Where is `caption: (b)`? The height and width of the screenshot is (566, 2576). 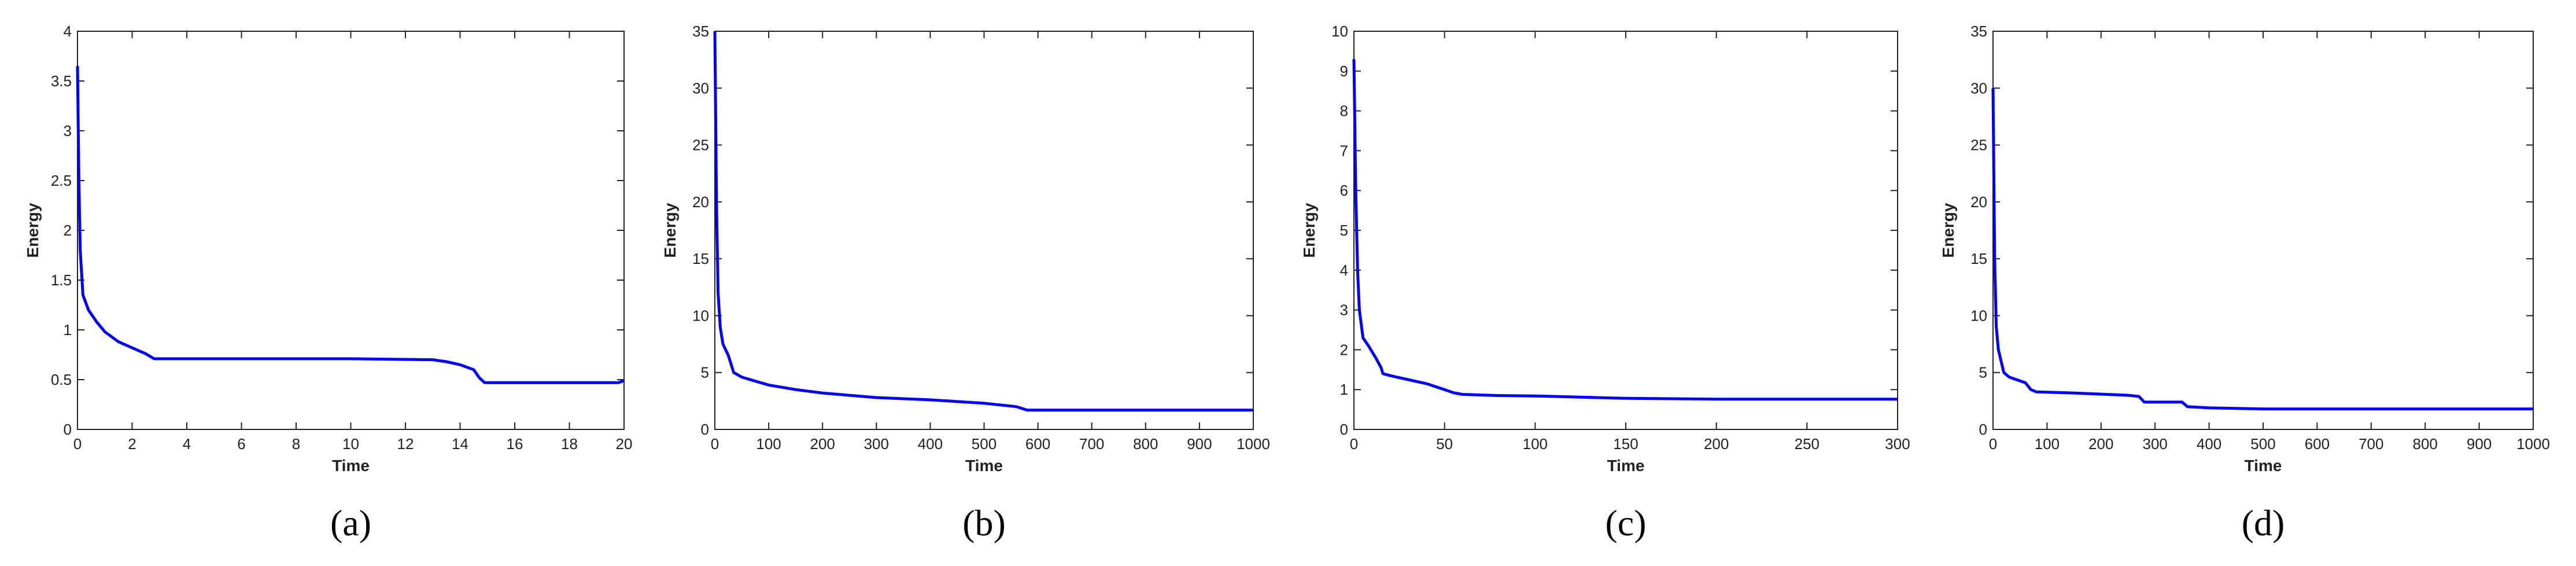 caption: (b) is located at coordinates (984, 522).